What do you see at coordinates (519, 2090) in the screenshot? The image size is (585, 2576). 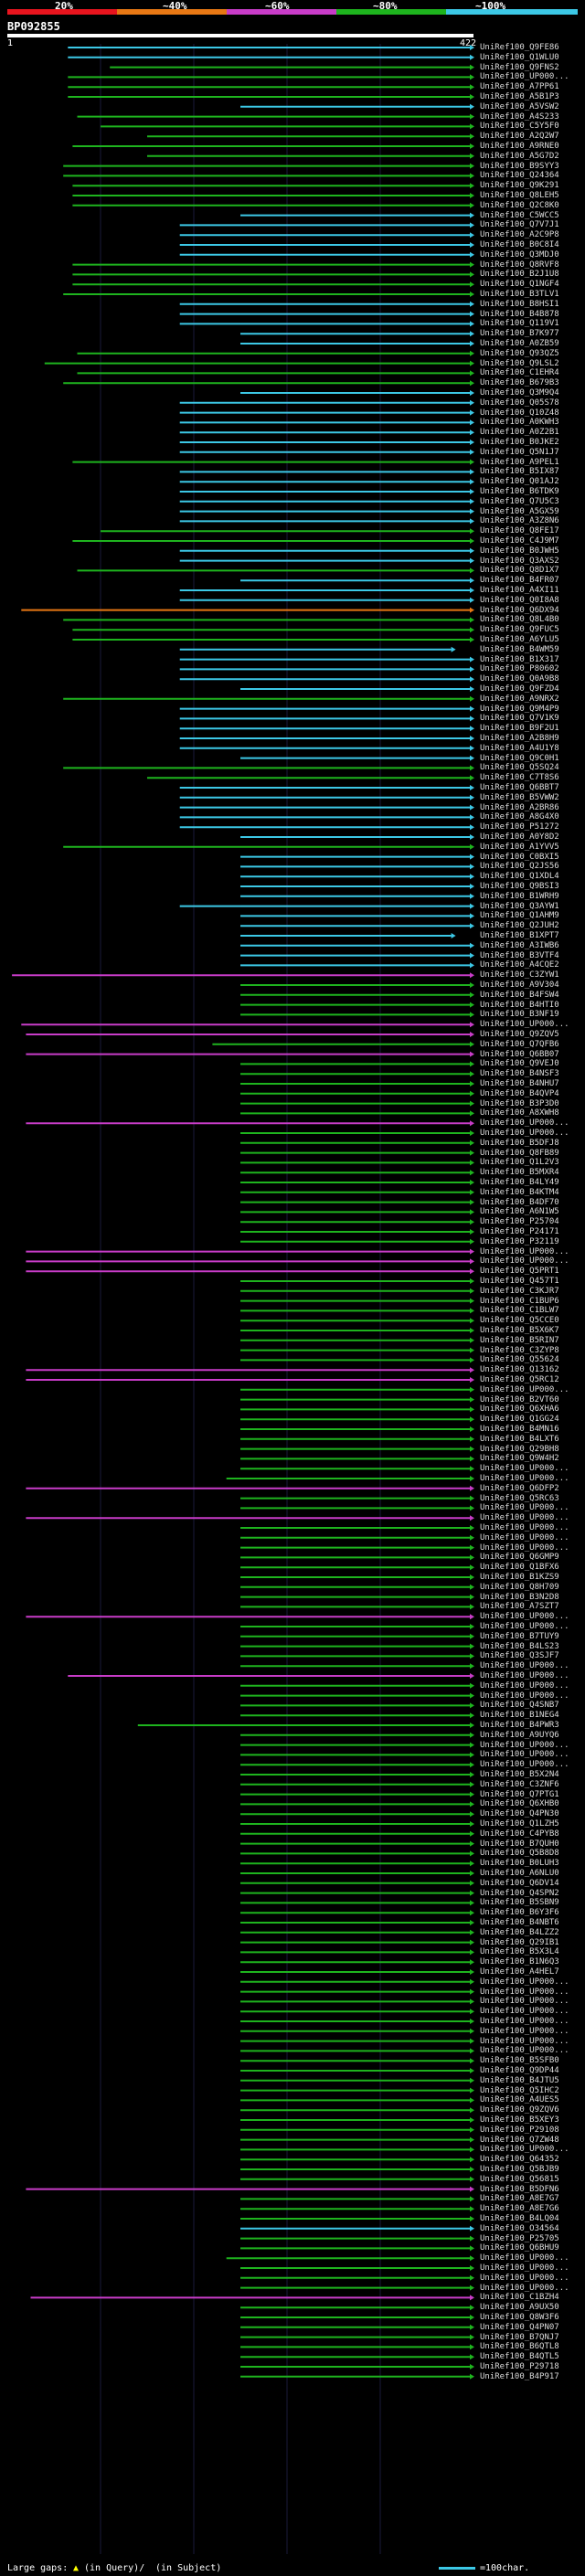 I see `hit-label: UniRef100_Q5IHC2` at bounding box center [519, 2090].